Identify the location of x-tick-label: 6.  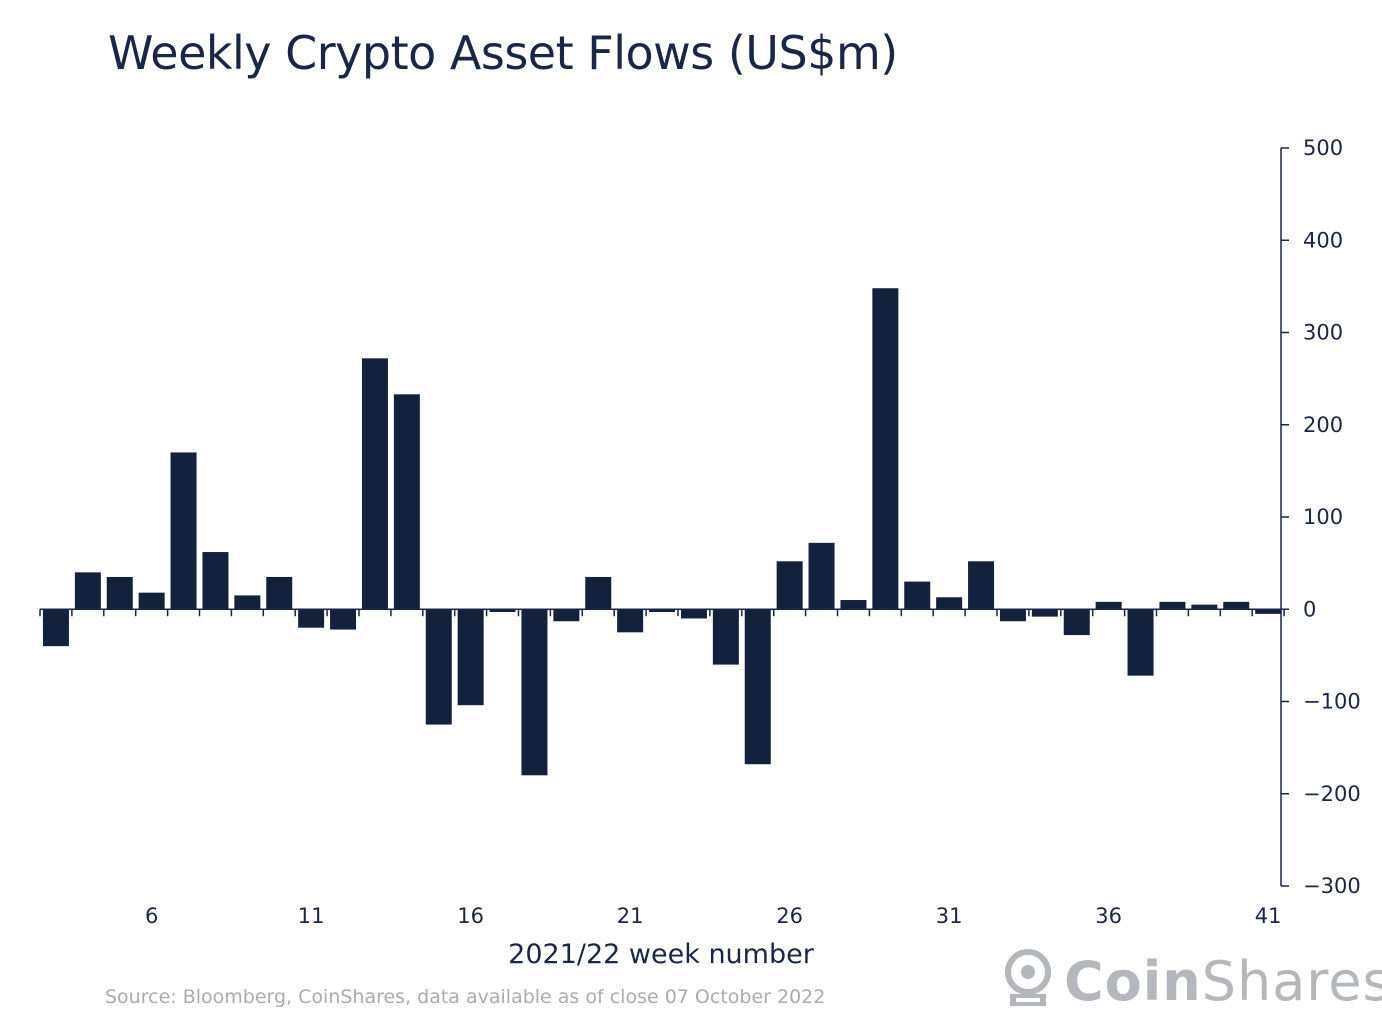
(151, 916).